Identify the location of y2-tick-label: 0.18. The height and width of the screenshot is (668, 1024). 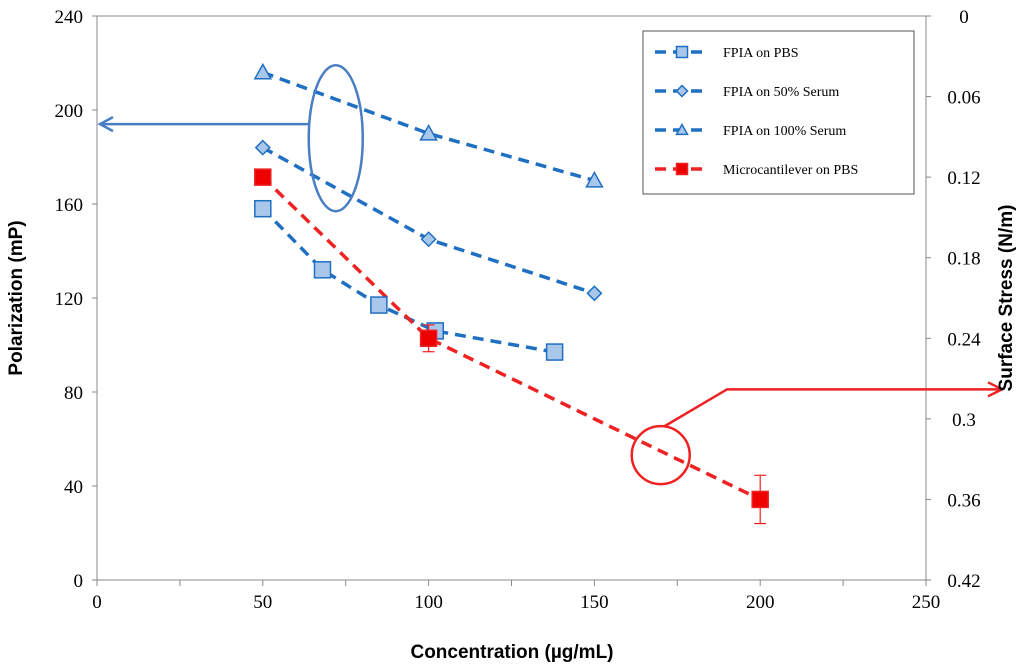
(963, 259).